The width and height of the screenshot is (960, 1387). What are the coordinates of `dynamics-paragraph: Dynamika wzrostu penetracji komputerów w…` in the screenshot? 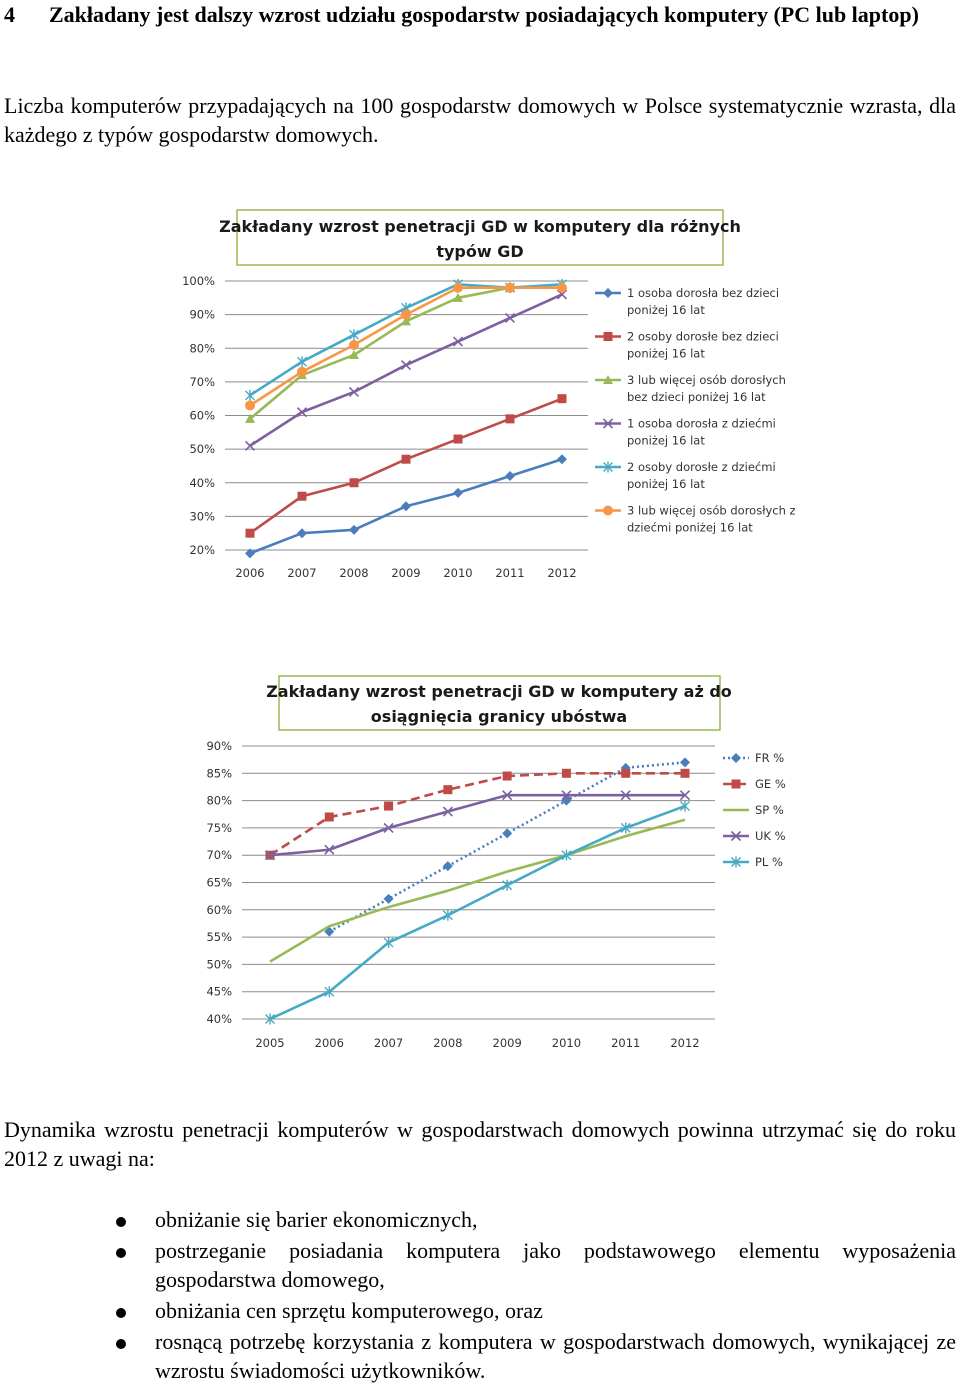 It's located at (480, 1144).